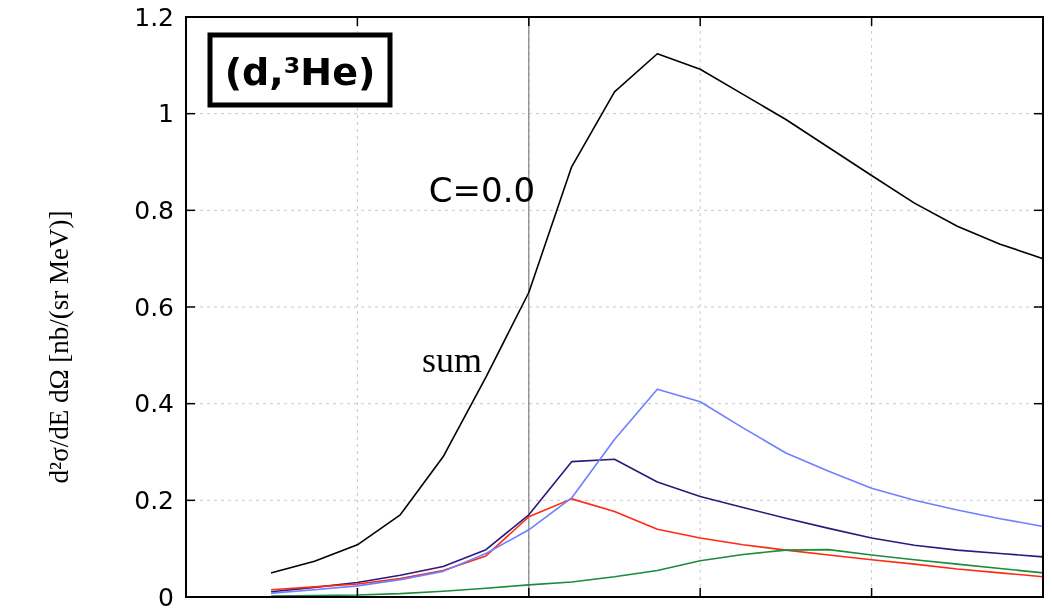  Describe the element at coordinates (166, 596) in the screenshot. I see `y-tick-label: 0` at that location.